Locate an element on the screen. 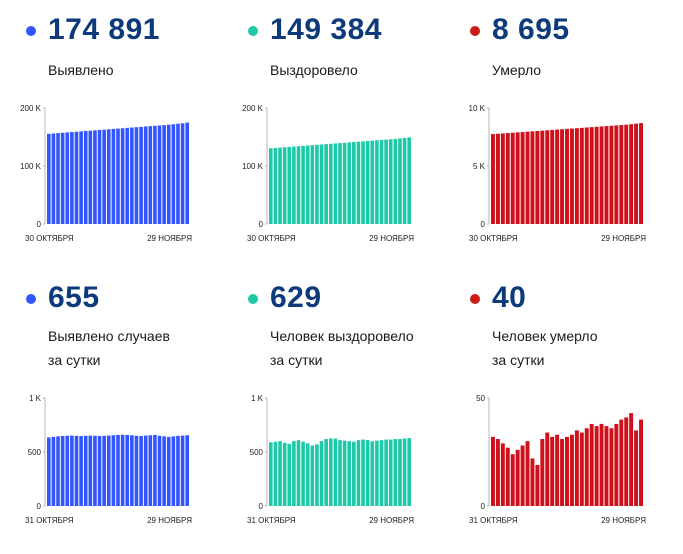 The height and width of the screenshot is (554, 683). recovered-daily-chart: 0 500 1 K 31 ОКТЯБРЯ 29 НОЯБРЯ is located at coordinates (330, 459).